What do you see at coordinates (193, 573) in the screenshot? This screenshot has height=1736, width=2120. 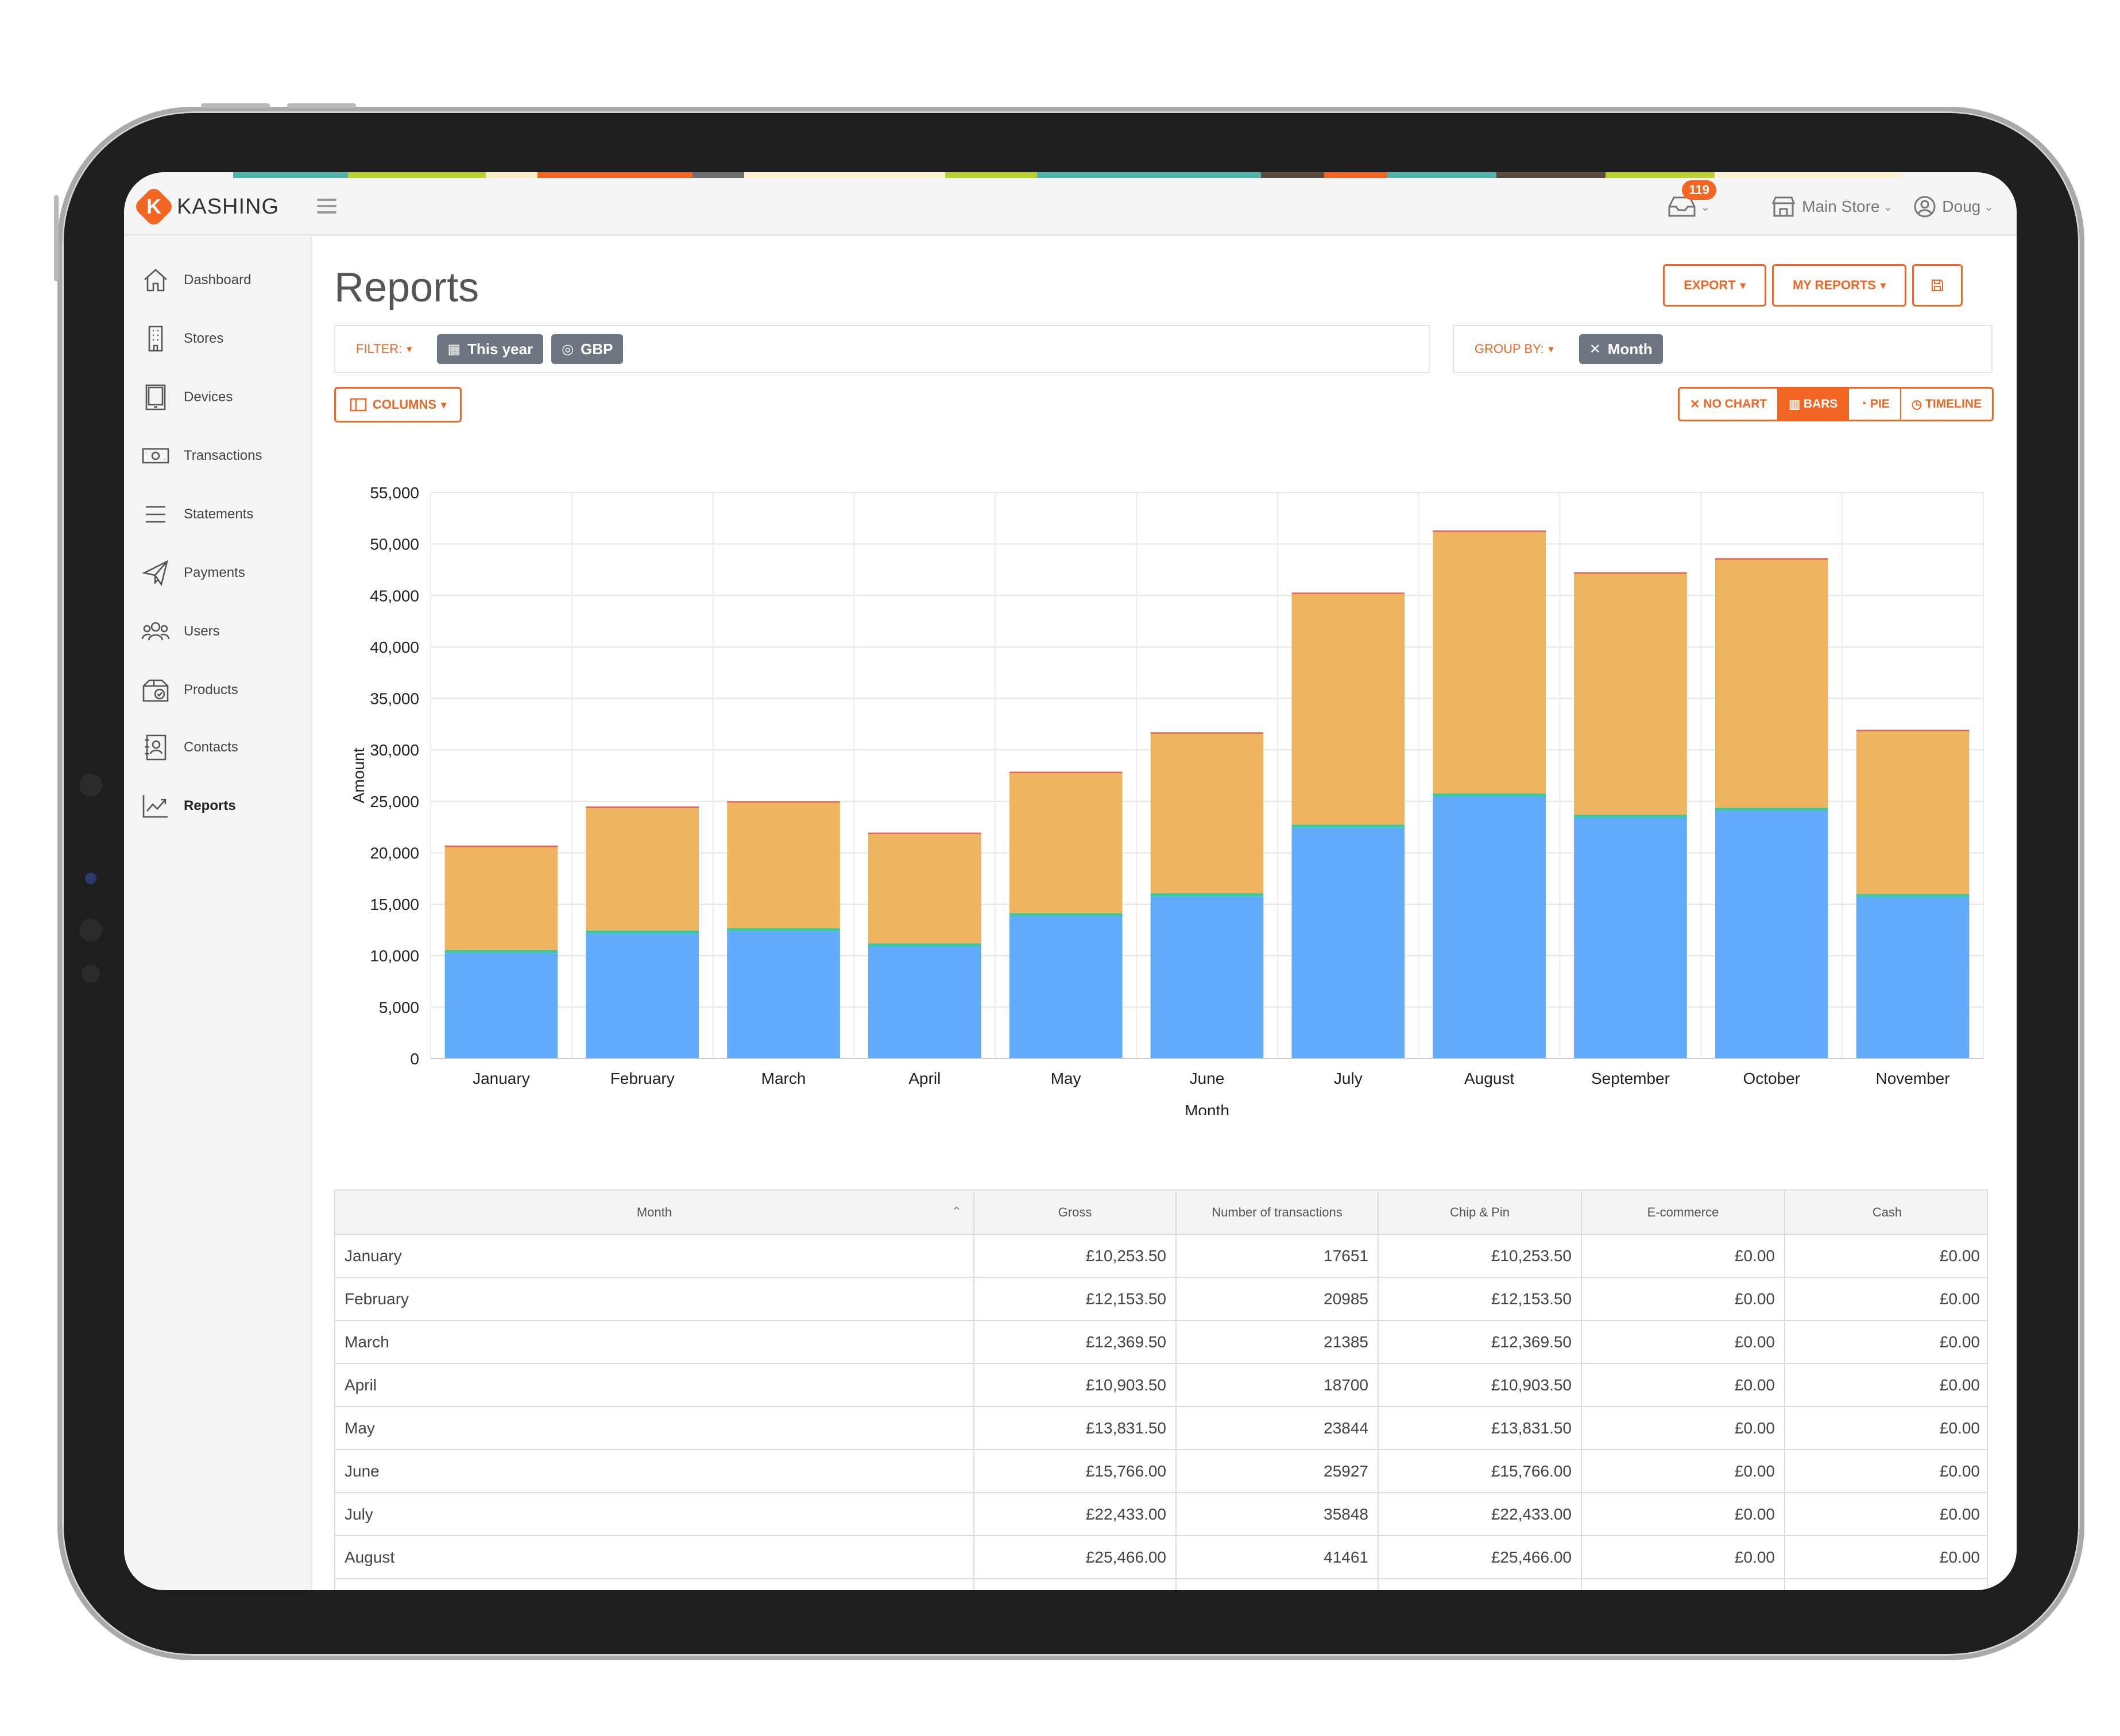 I see `sidebar-item-payments: Payments` at bounding box center [193, 573].